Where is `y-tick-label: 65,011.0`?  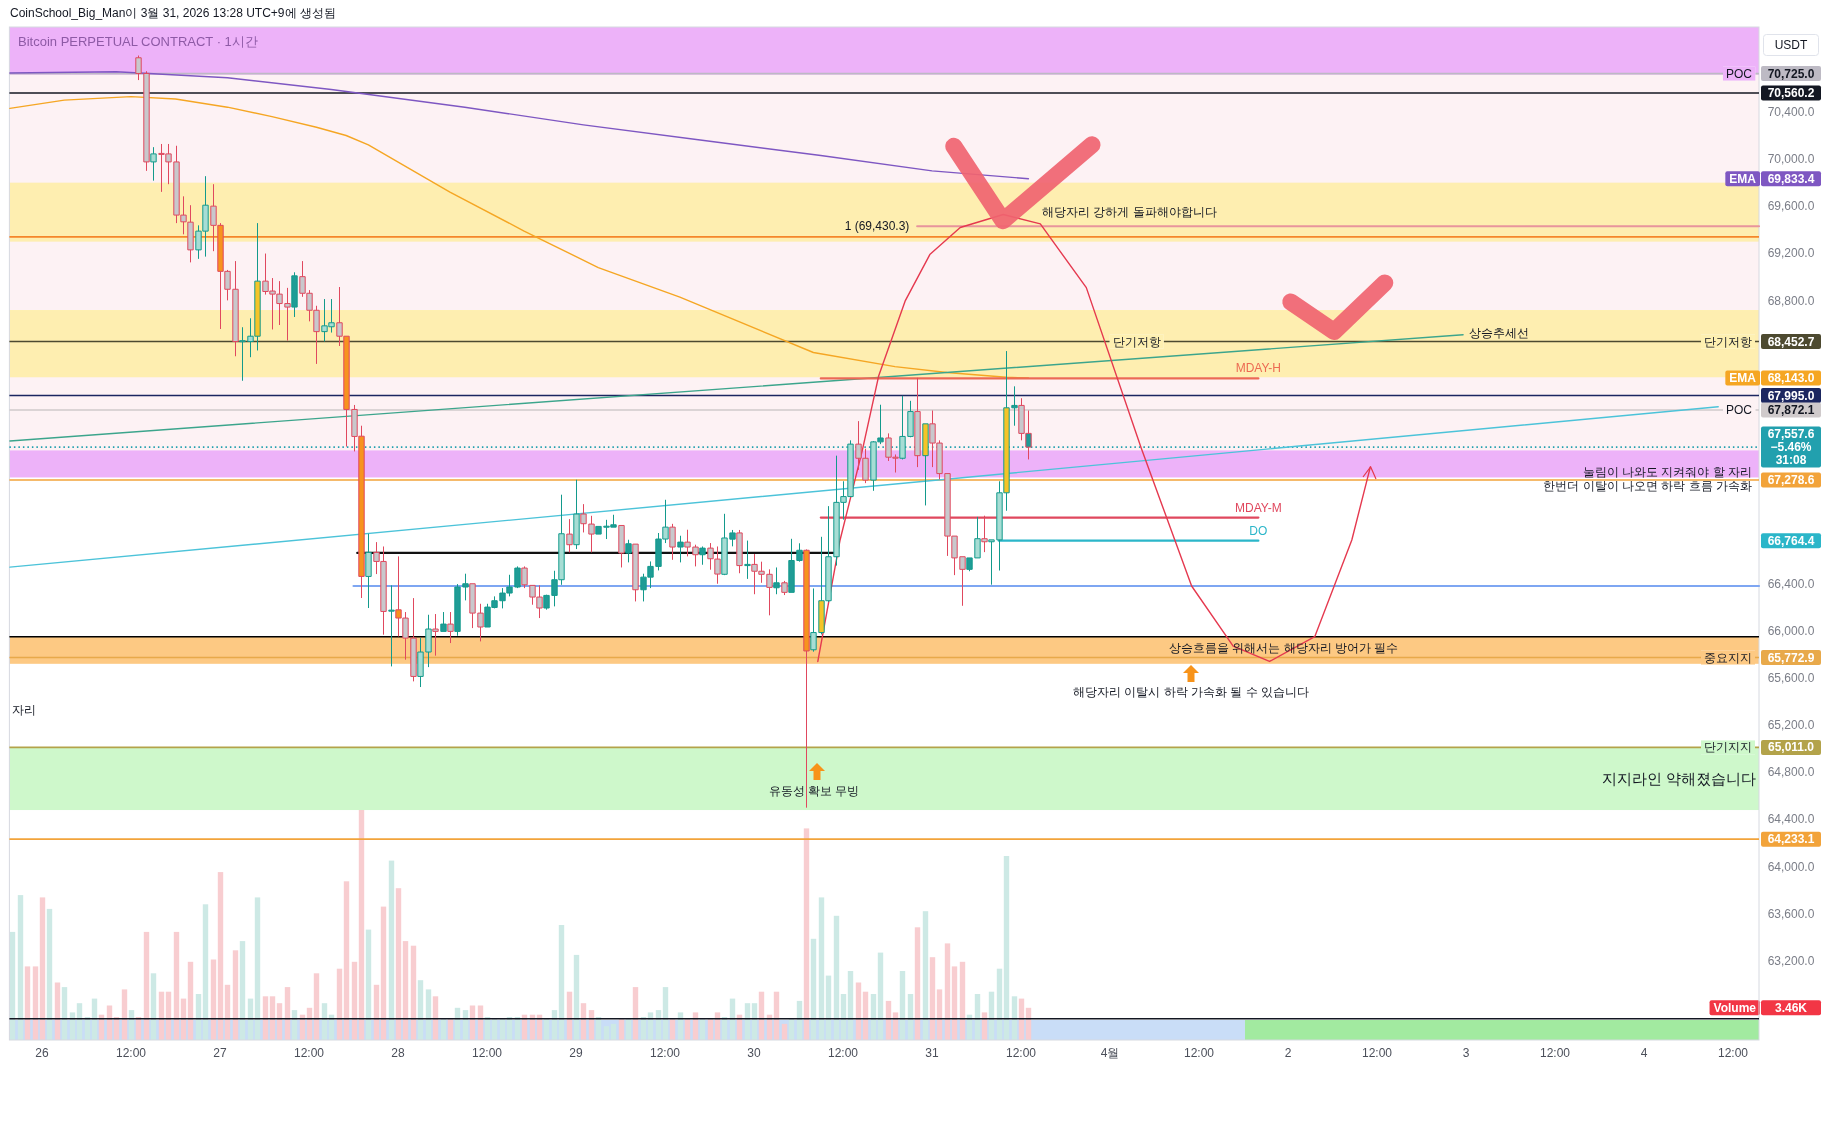
y-tick-label: 65,011.0 is located at coordinates (1791, 747).